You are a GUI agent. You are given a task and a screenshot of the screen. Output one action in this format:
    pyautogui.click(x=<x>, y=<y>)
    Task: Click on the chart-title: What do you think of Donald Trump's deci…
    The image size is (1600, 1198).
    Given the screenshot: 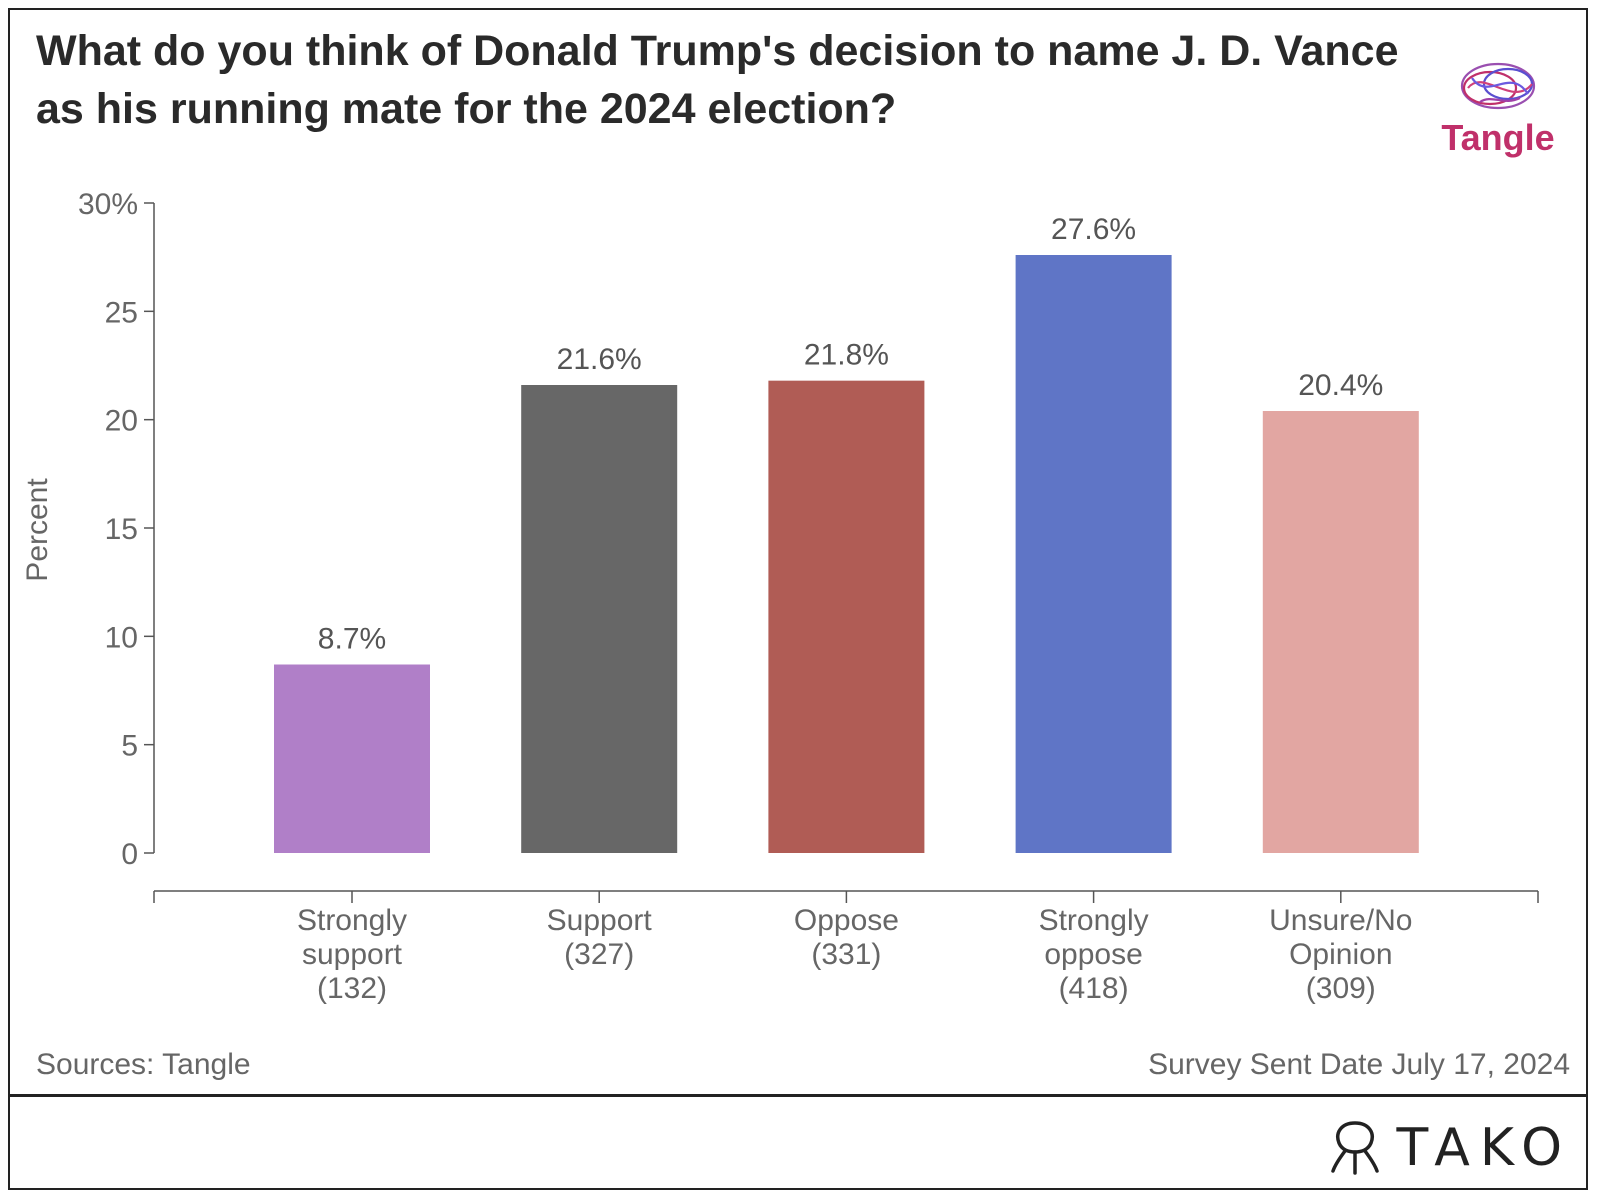 What is the action you would take?
    pyautogui.click(x=717, y=80)
    